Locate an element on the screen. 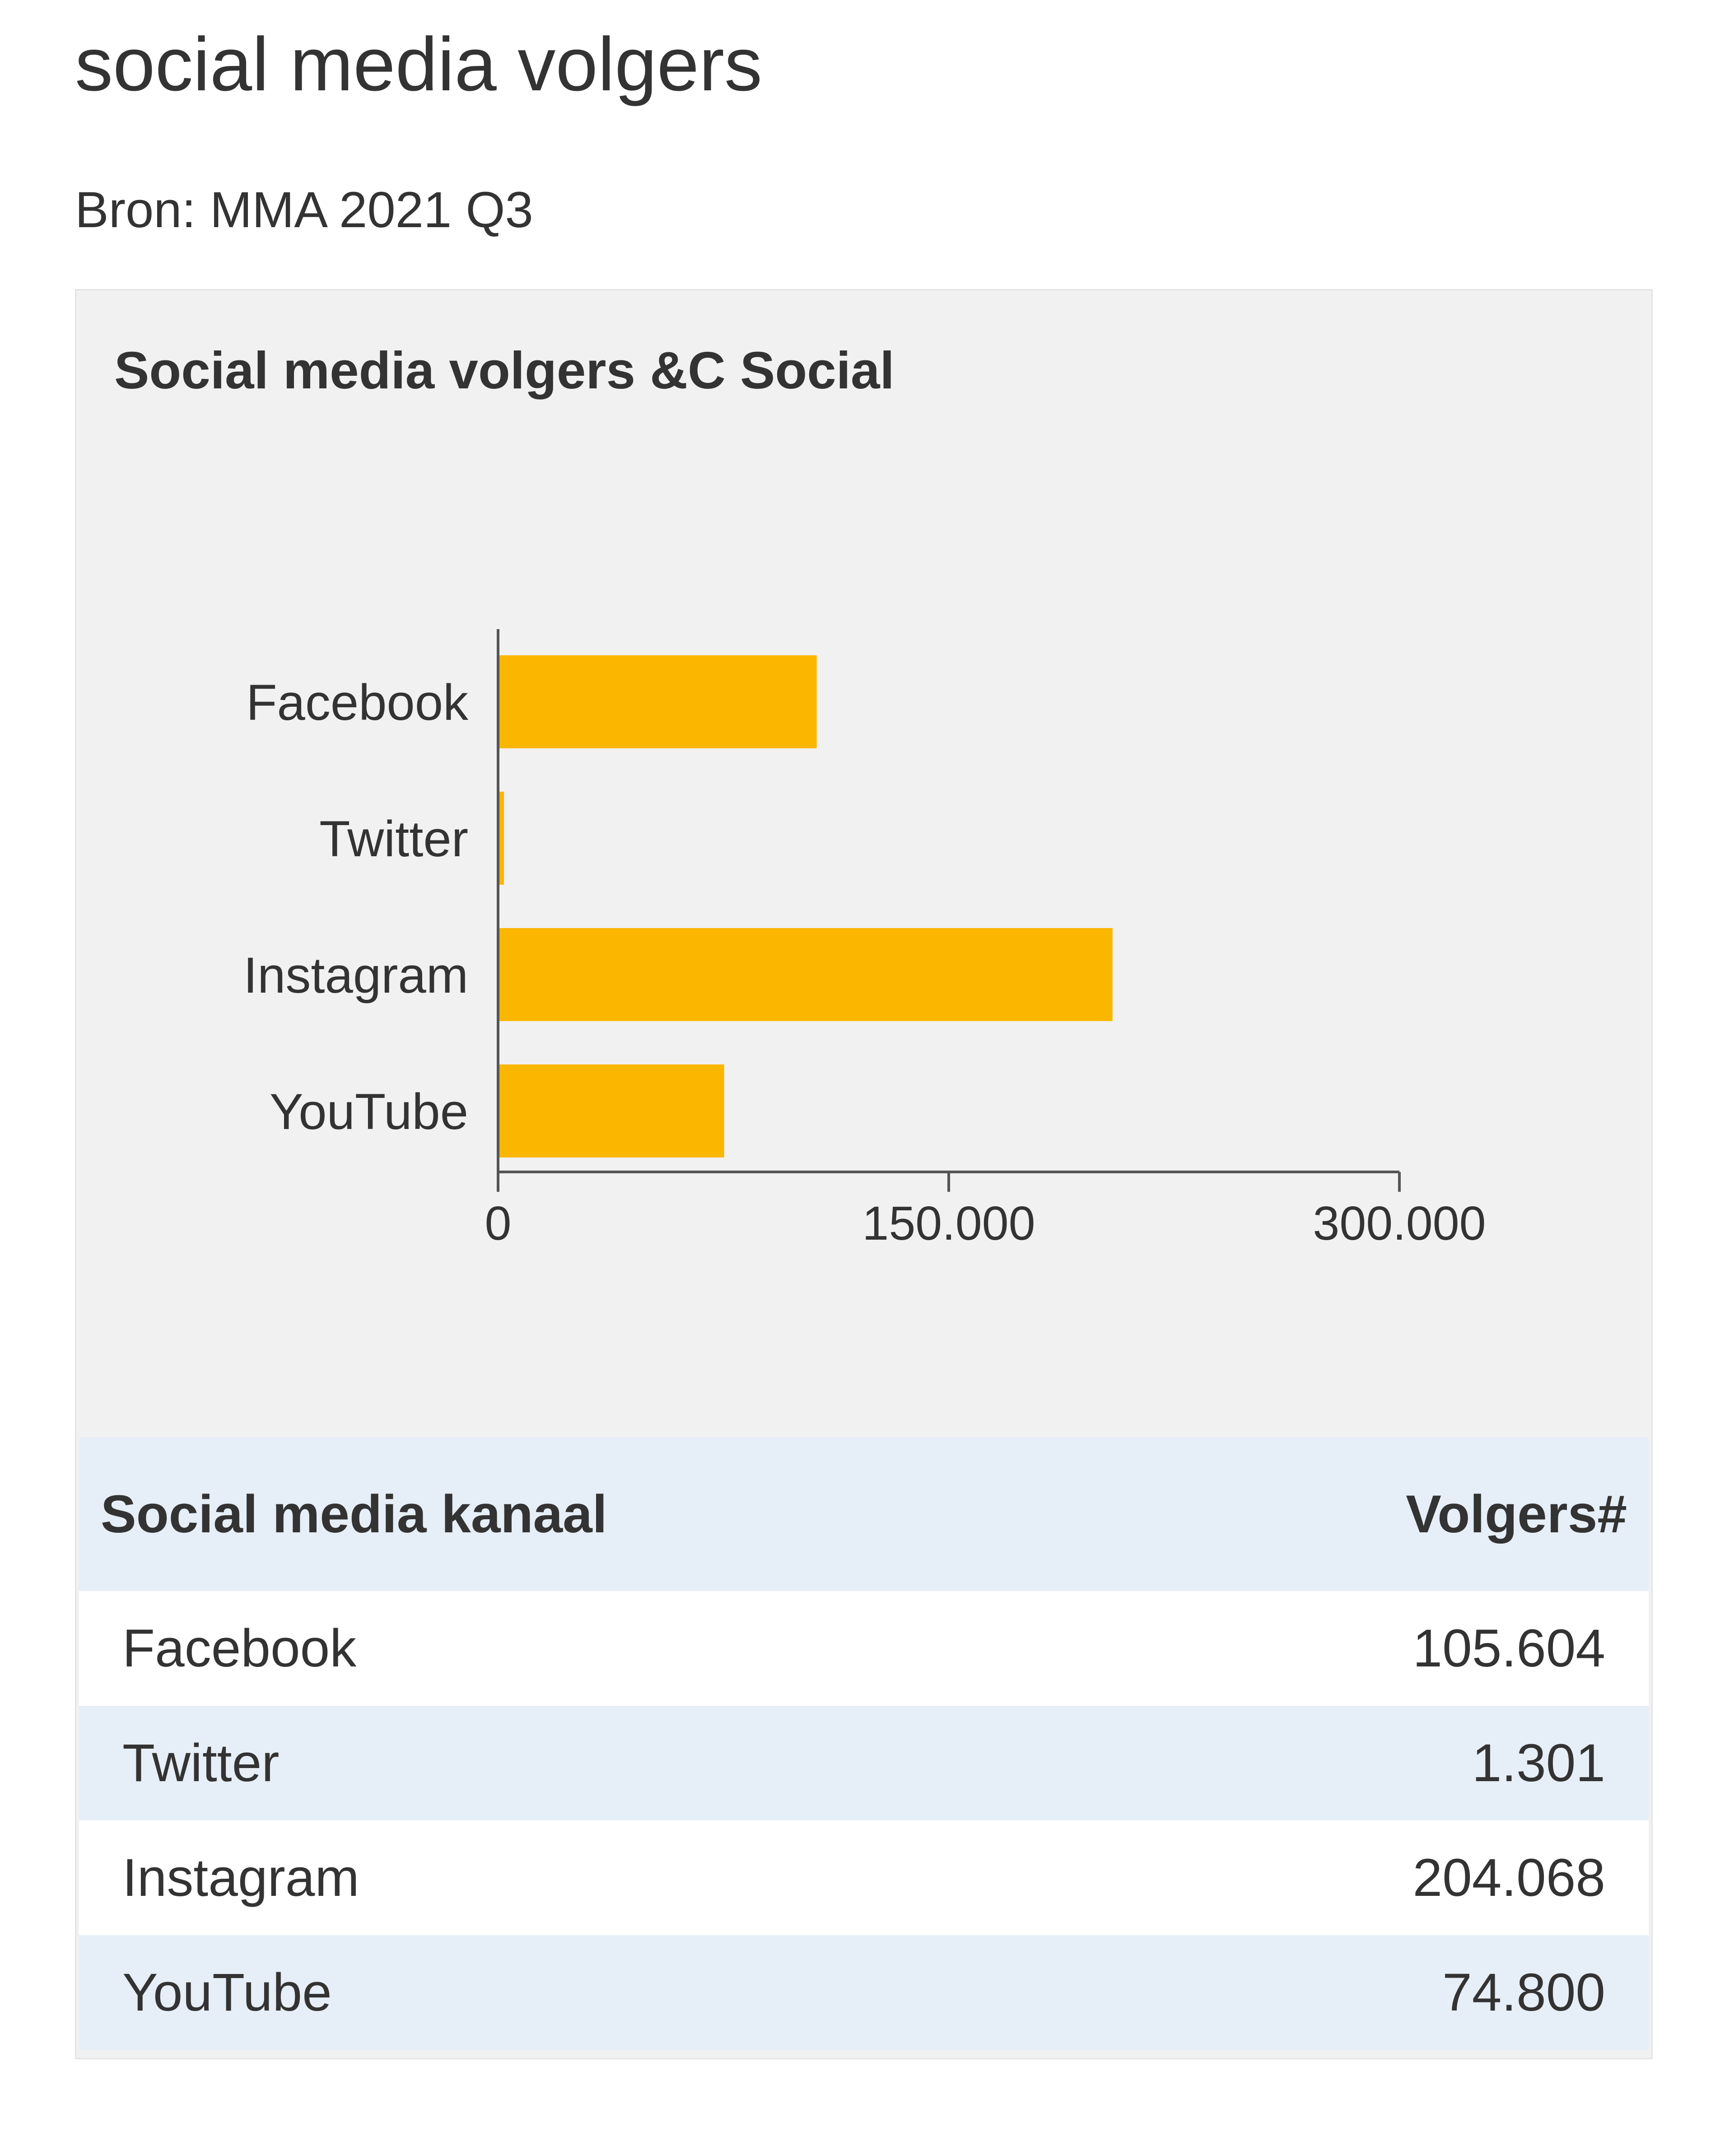 Image resolution: width=1734 pixels, height=2156 pixels. x-tick-label: 150.000 is located at coordinates (949, 1223).